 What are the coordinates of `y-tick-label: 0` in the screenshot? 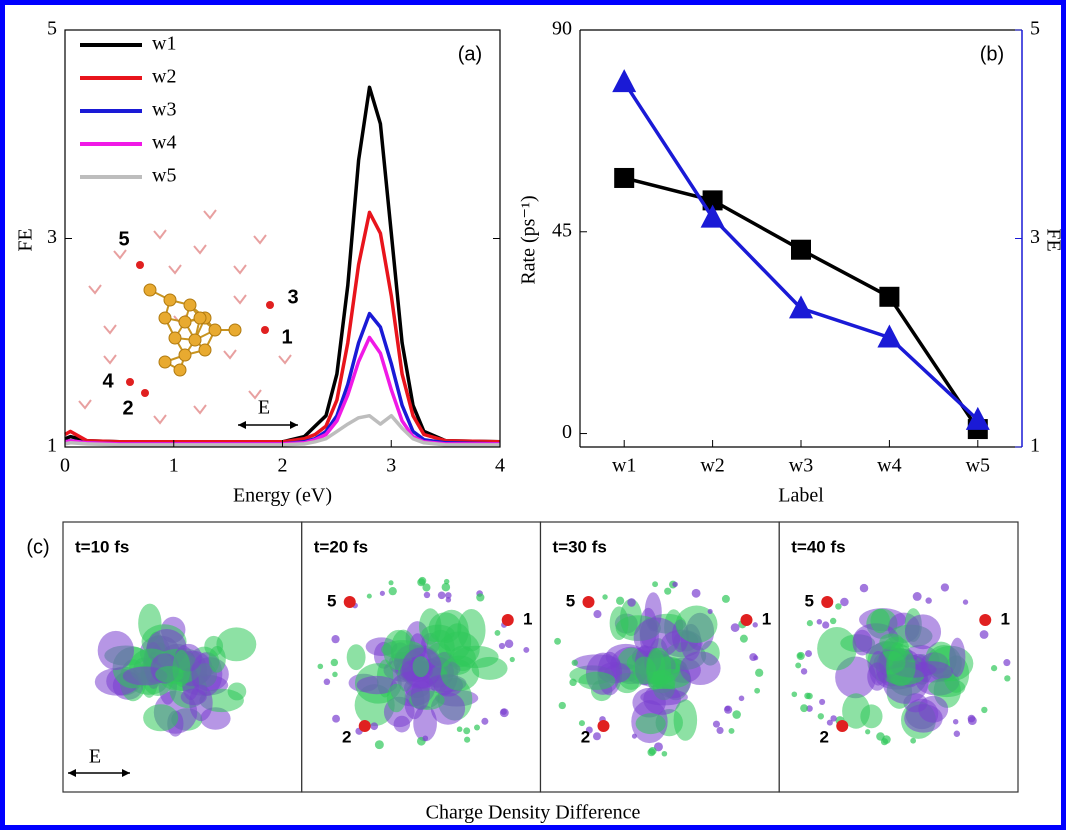 It's located at (567, 432).